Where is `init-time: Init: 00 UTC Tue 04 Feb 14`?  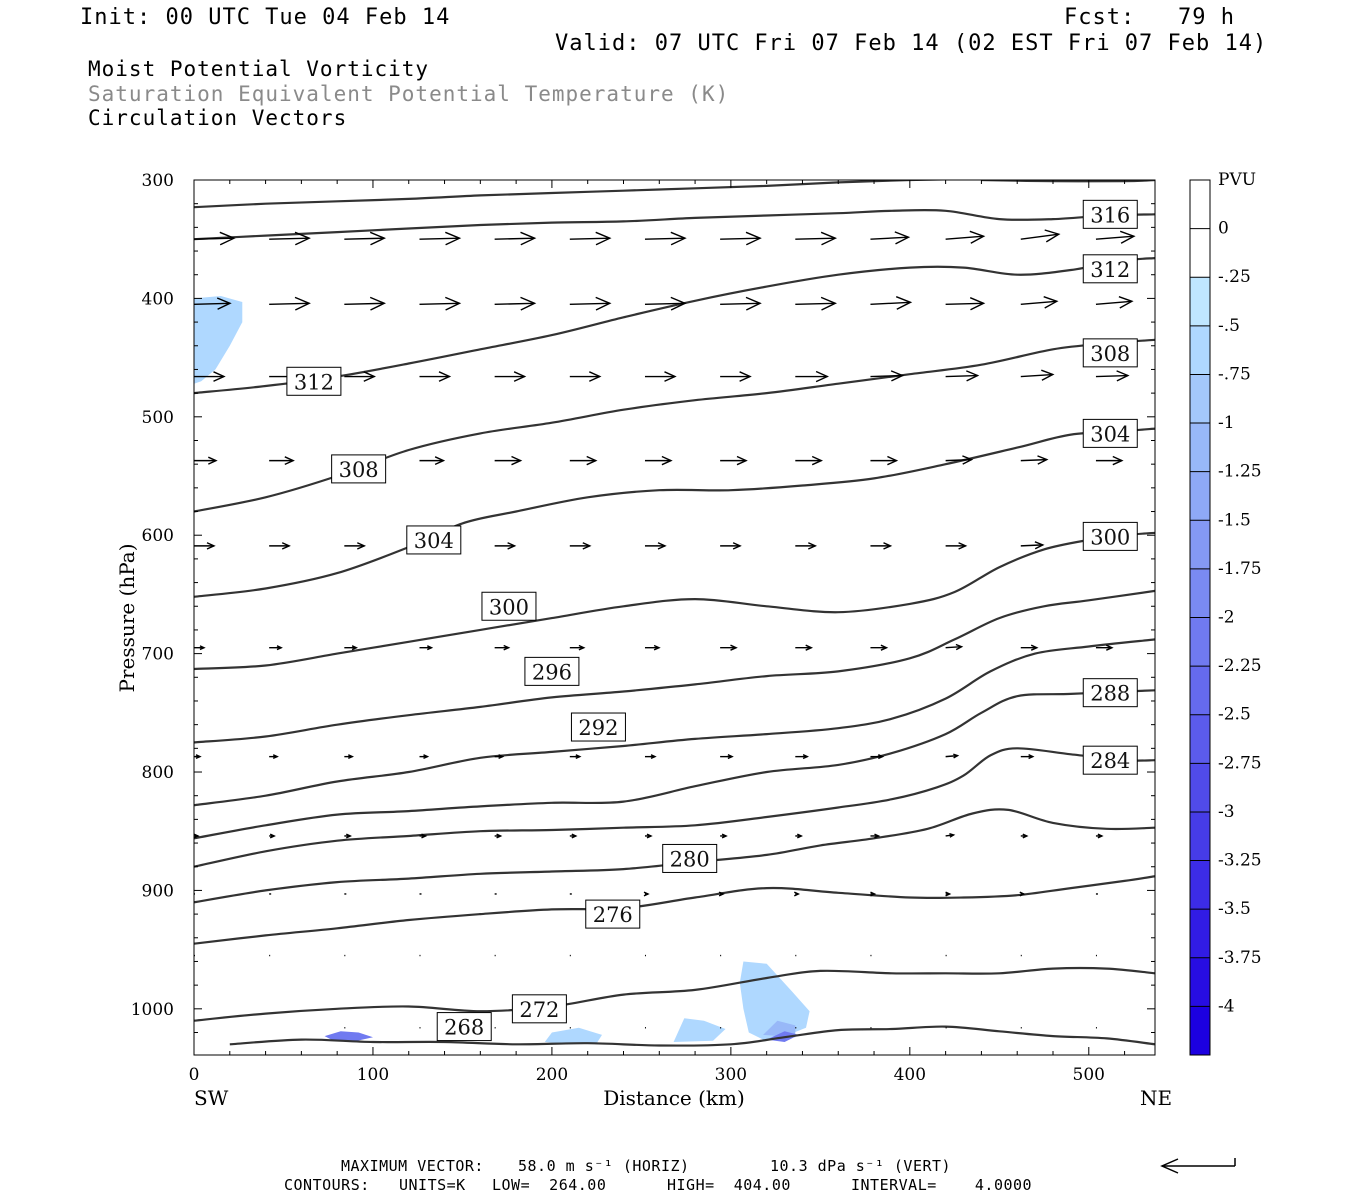 init-time: Init: 00 UTC Tue 04 Feb 14 is located at coordinates (265, 17).